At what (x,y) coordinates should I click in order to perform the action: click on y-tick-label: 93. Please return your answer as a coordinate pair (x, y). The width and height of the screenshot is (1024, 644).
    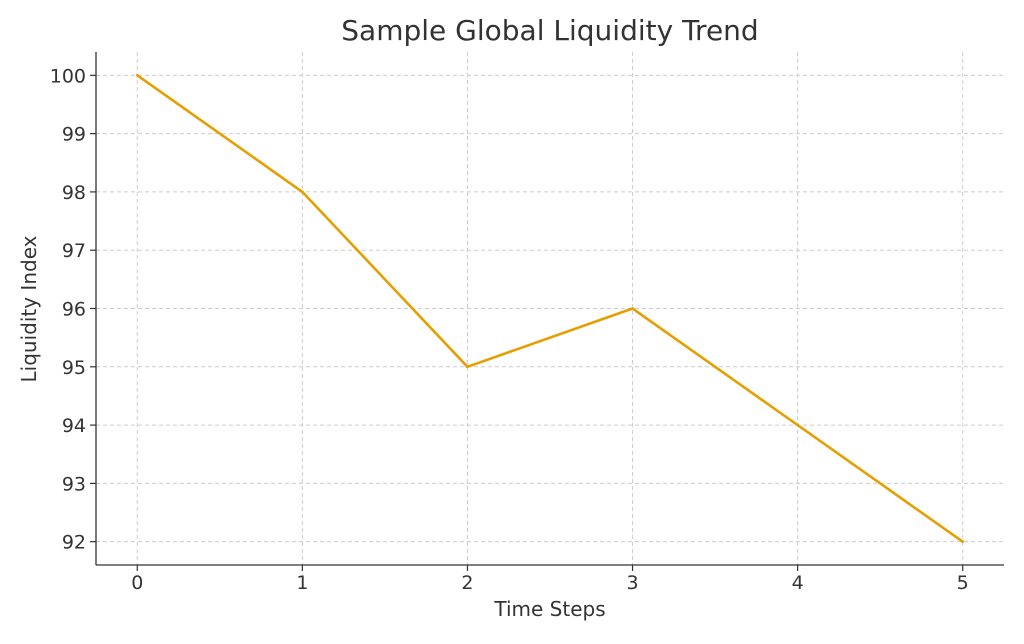
    Looking at the image, I should click on (74, 484).